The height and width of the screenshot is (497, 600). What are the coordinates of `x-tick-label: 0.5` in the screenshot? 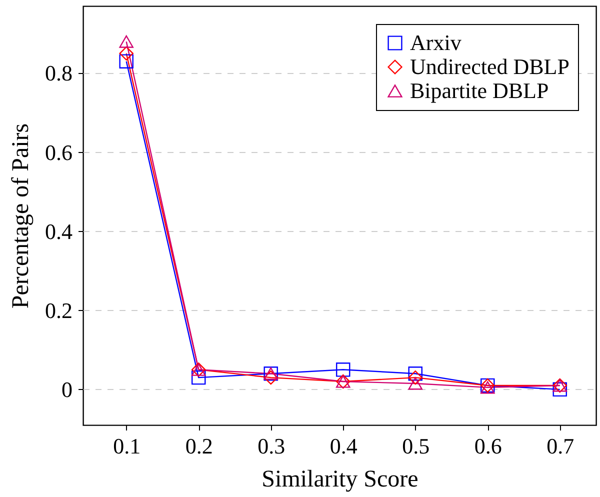 It's located at (416, 446).